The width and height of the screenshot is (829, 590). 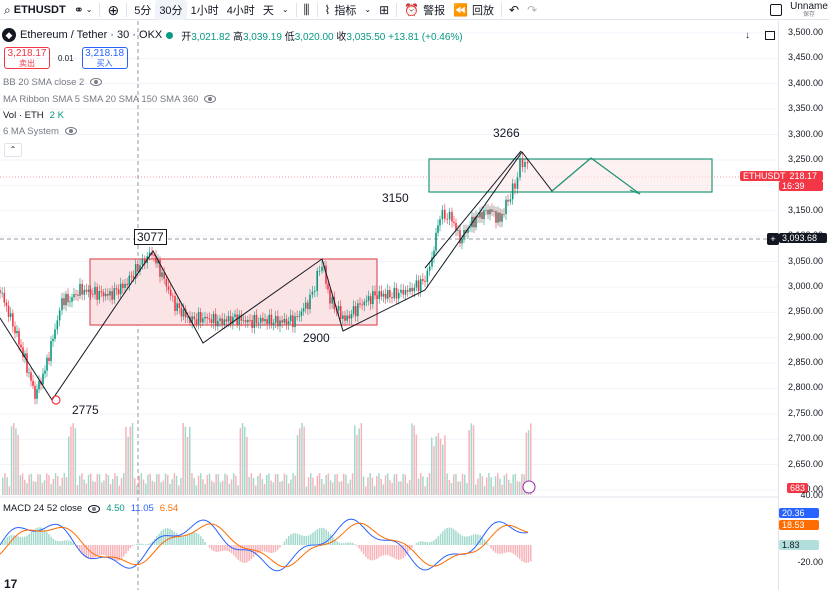 I want to click on buy-button: 3,218.18 买入, so click(x=104, y=58).